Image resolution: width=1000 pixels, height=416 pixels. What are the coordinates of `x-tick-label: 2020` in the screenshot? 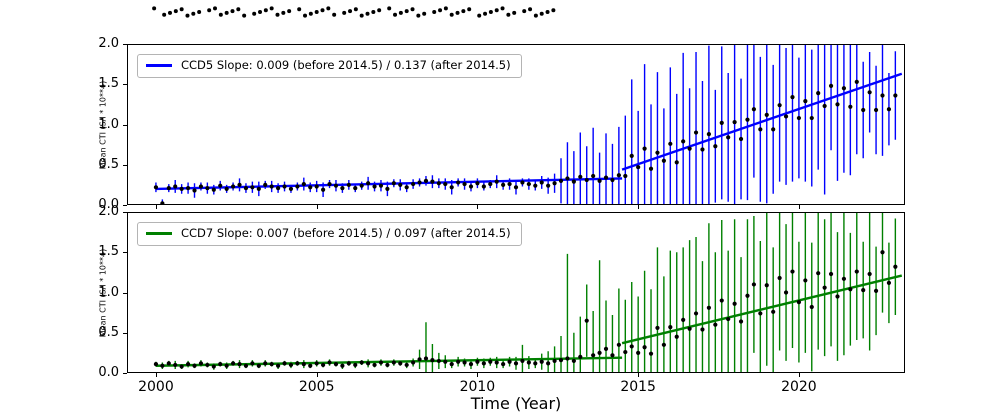 It's located at (799, 387).